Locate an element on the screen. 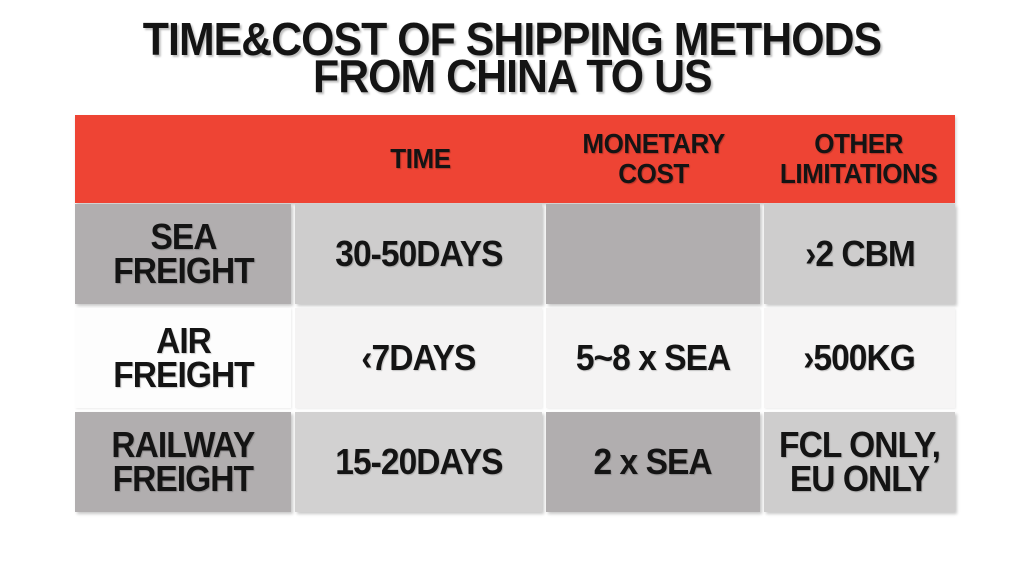 The width and height of the screenshot is (1024, 576). title-line-1: TIME&COST OF SHIPPING METHODS is located at coordinates (512, 39).